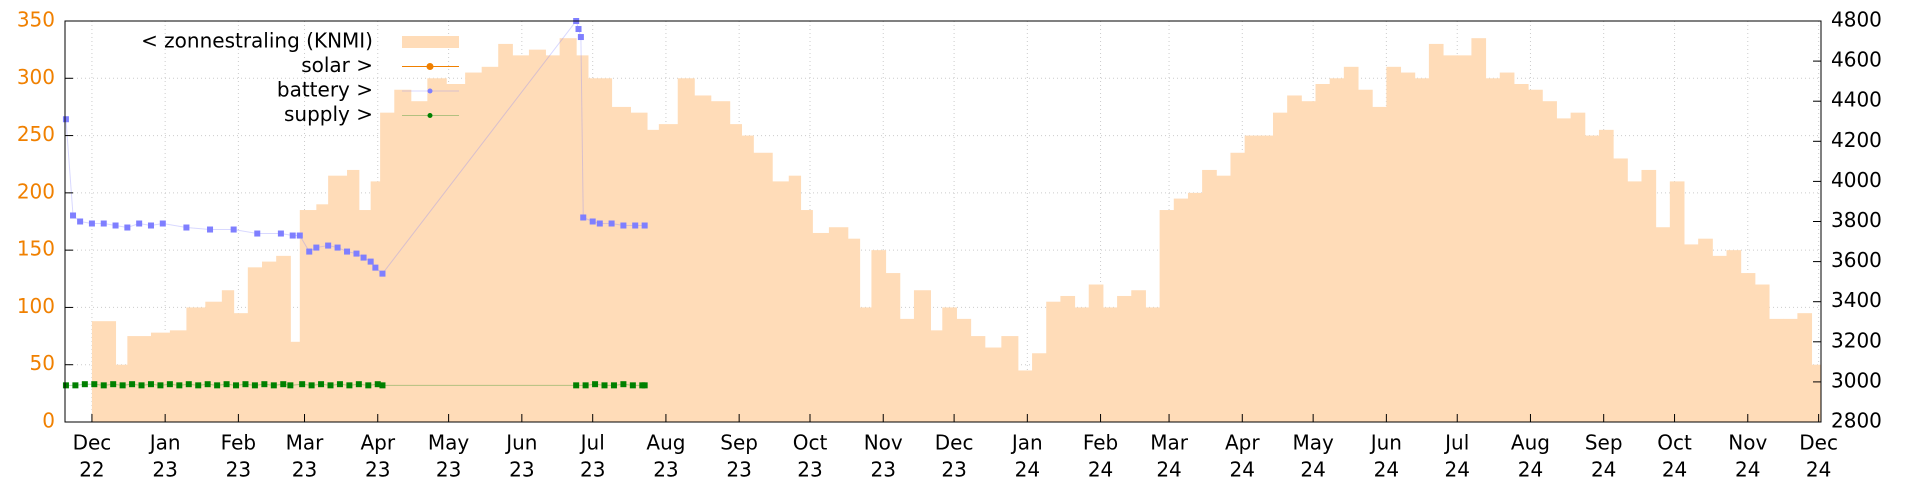 This screenshot has width=1920, height=480. What do you see at coordinates (91, 469) in the screenshot?
I see `x-tick-label: 22` at bounding box center [91, 469].